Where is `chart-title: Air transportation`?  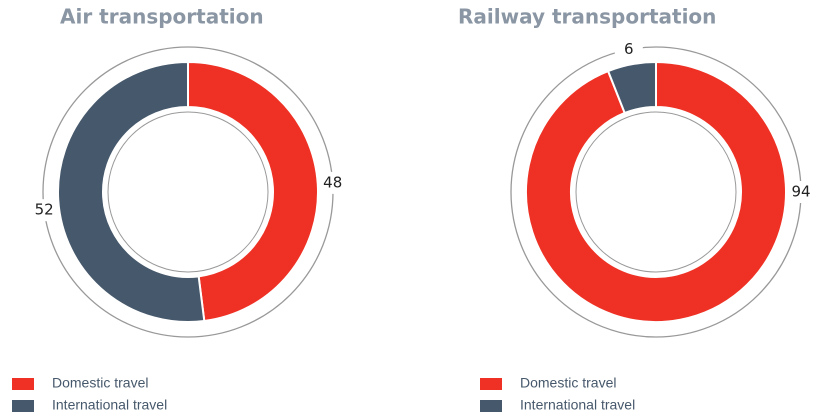
chart-title: Air transportation is located at coordinates (162, 17).